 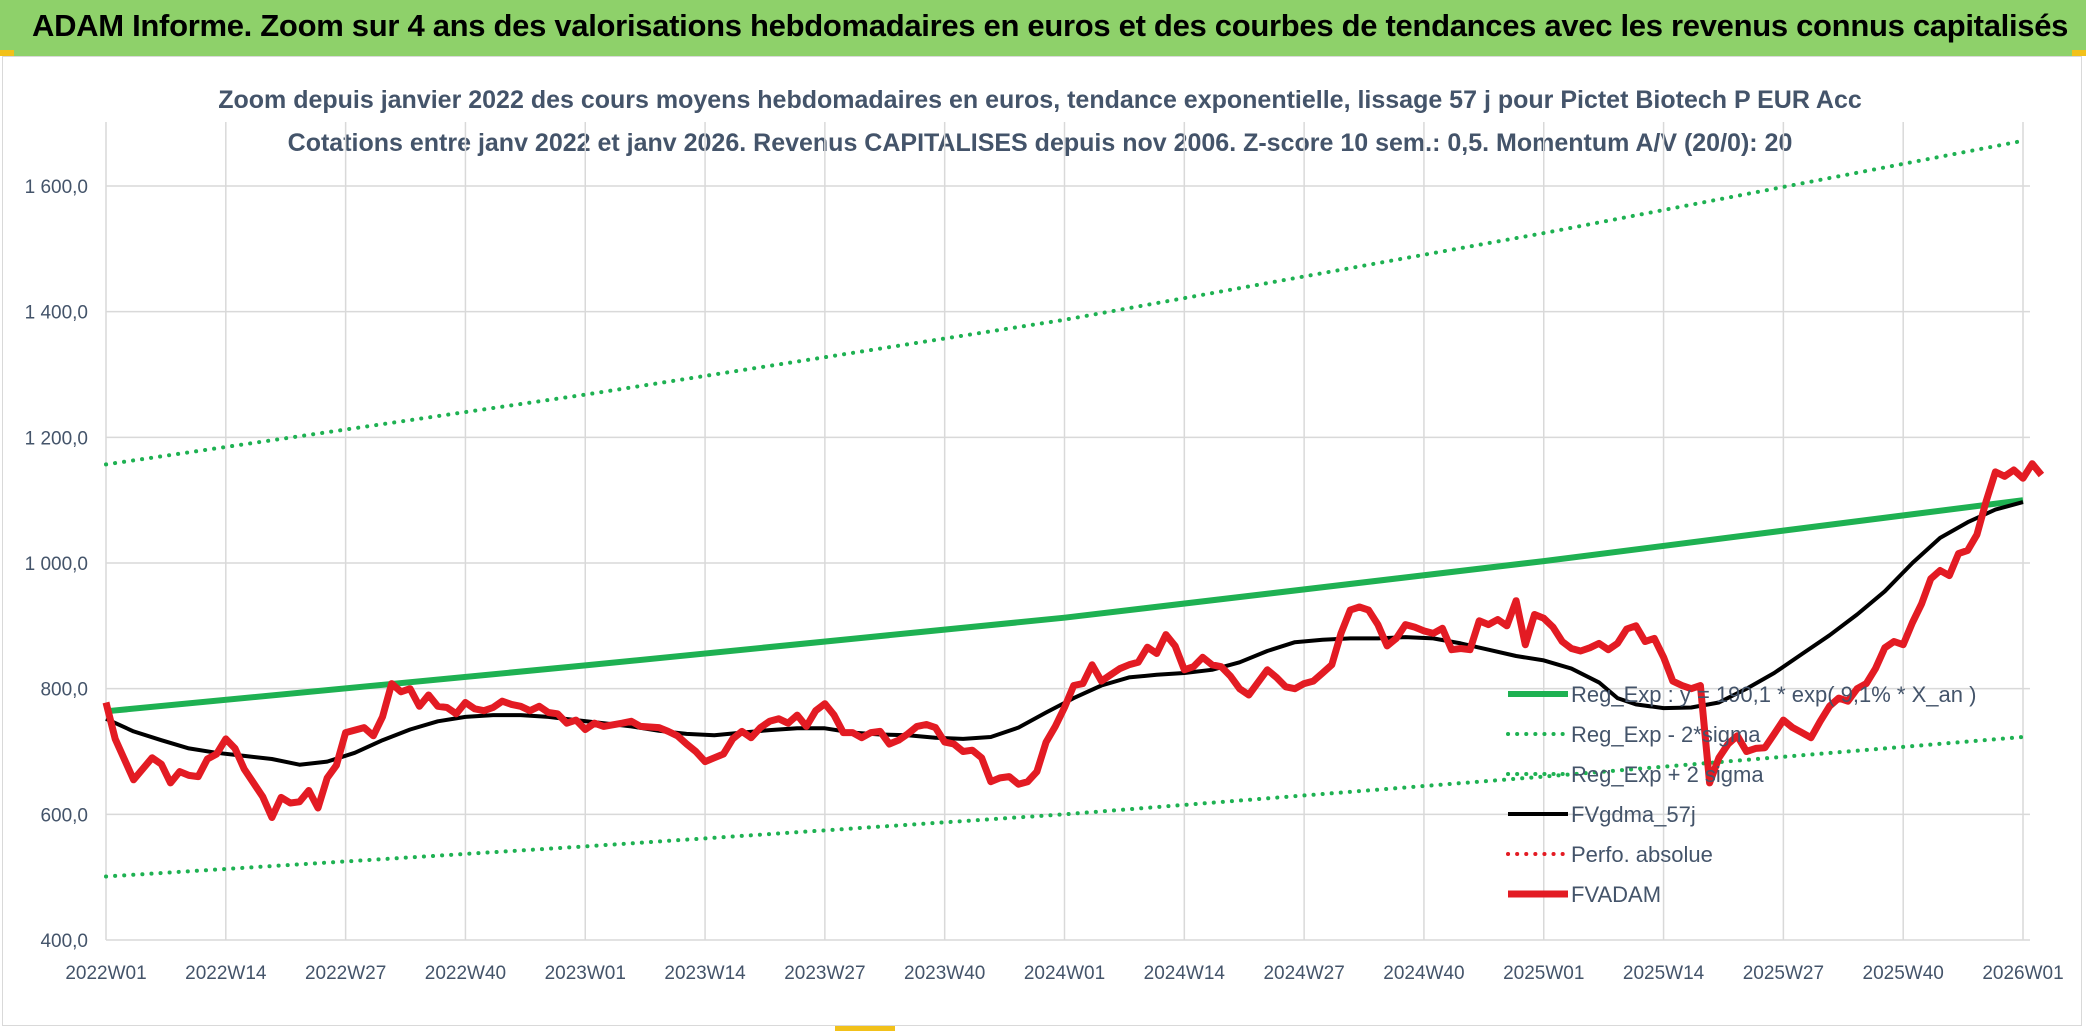 What do you see at coordinates (705, 973) in the screenshot?
I see `x-tick-label: 2023W14` at bounding box center [705, 973].